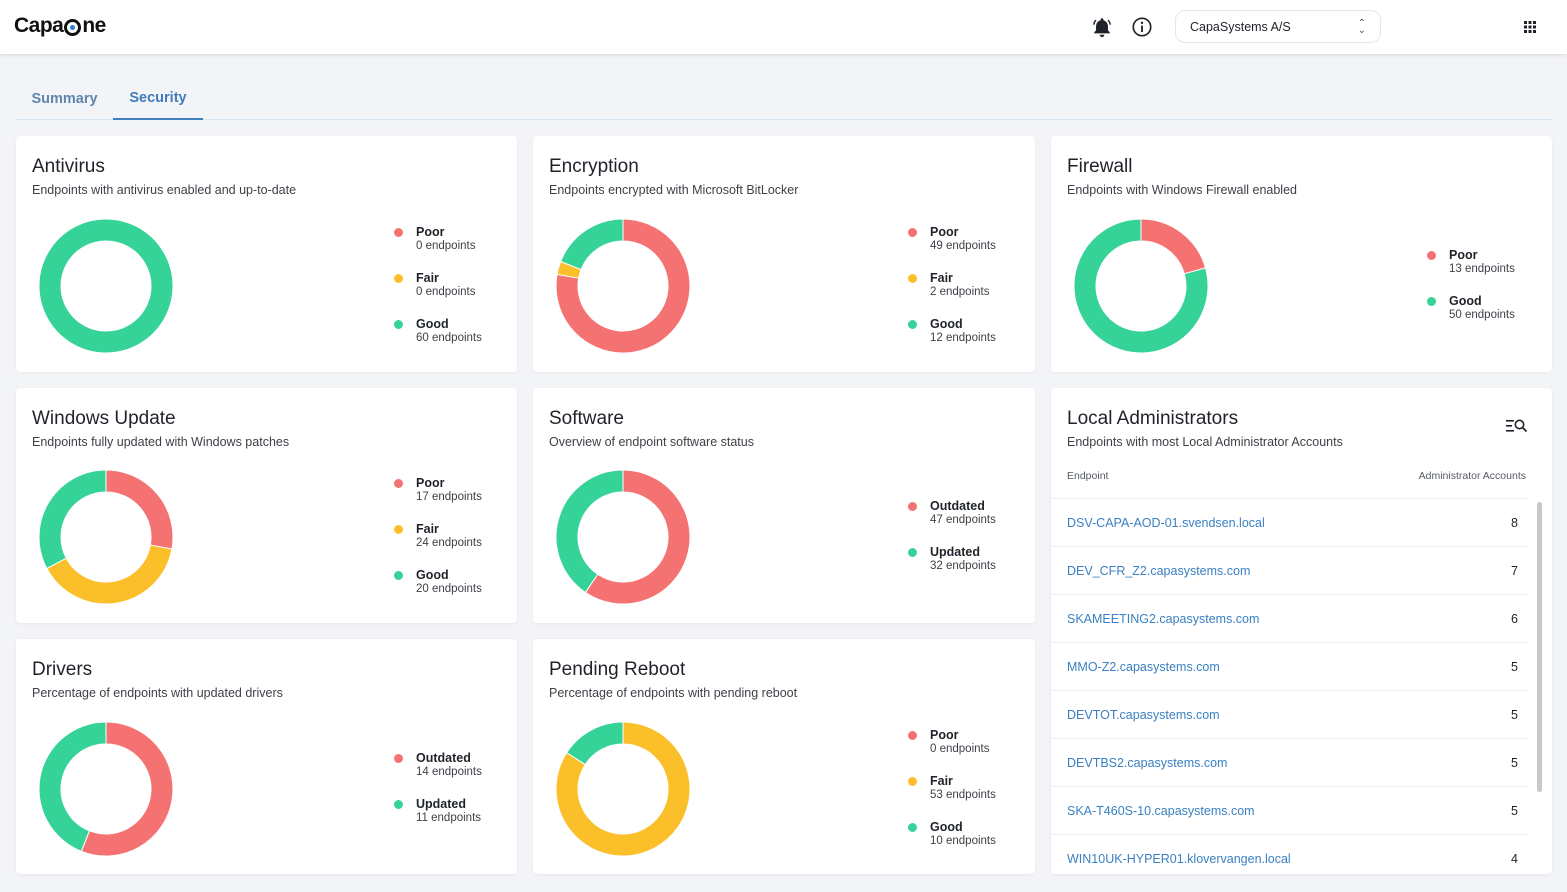 This screenshot has width=1567, height=892. I want to click on antivirus-donut-chart, so click(106, 286).